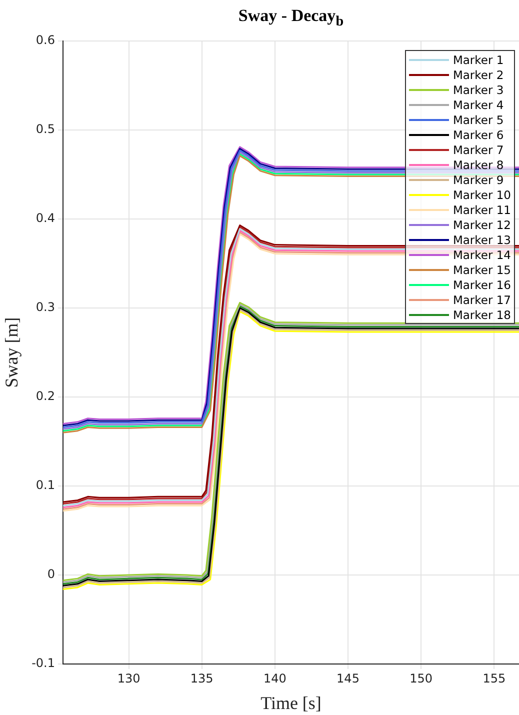 The height and width of the screenshot is (715, 519). What do you see at coordinates (481, 255) in the screenshot?
I see `legend-label: Marker 14` at bounding box center [481, 255].